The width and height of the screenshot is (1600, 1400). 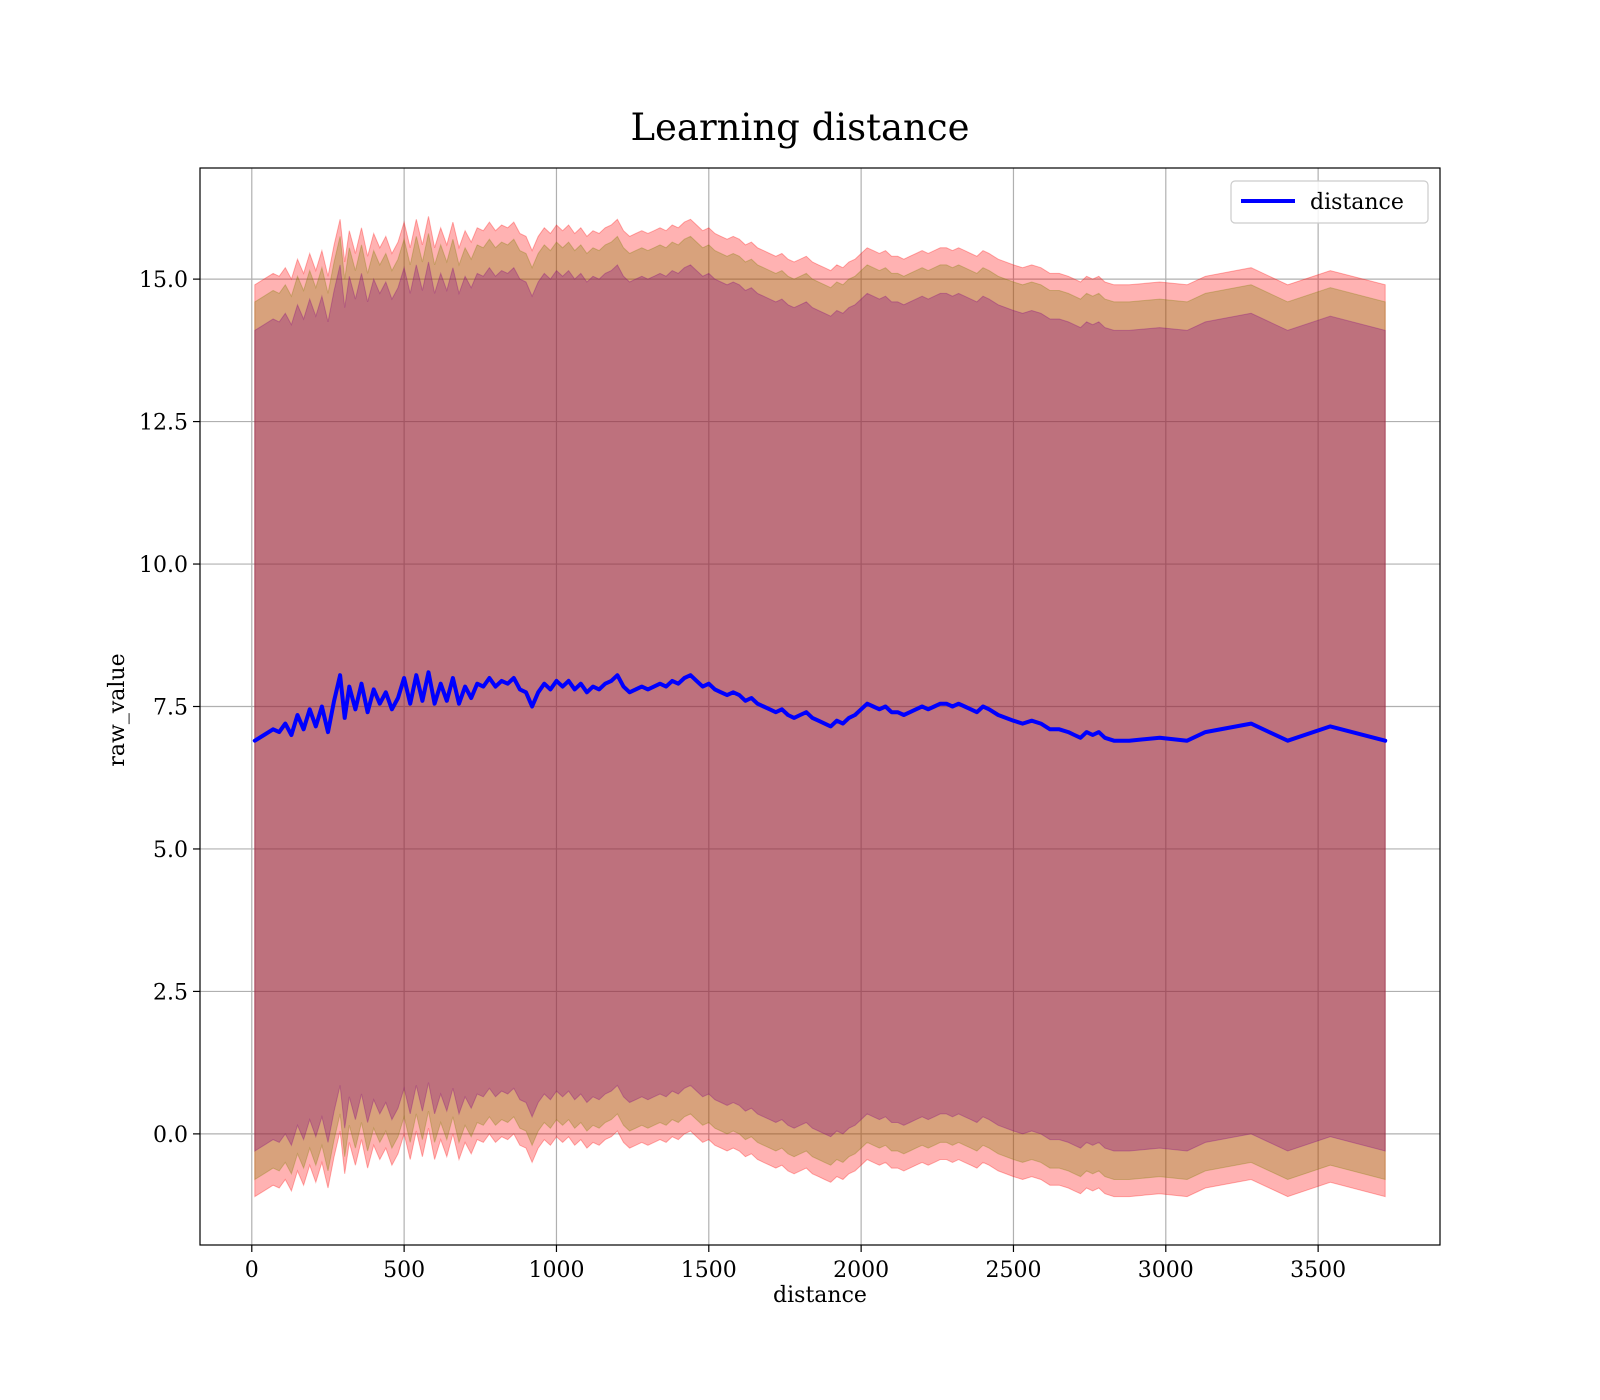 I want to click on y-tick-label: 15.0, so click(x=163, y=280).